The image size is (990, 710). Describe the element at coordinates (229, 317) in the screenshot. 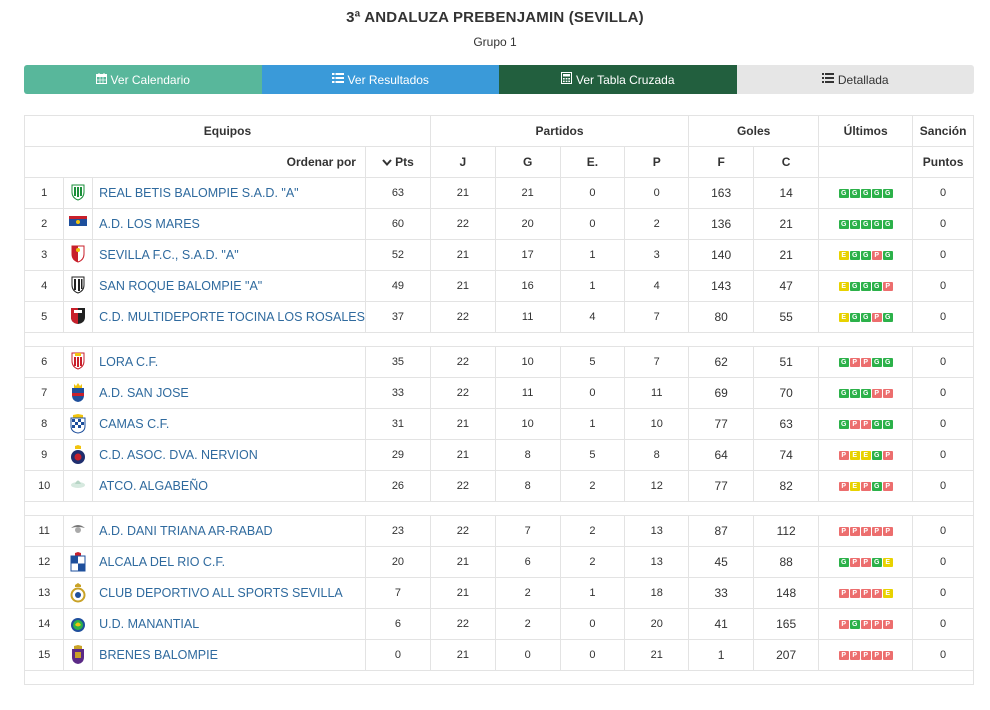

I see `team-name-link: C.D. MULTIDEPORTE TOCINA LOS ROSALES` at that location.